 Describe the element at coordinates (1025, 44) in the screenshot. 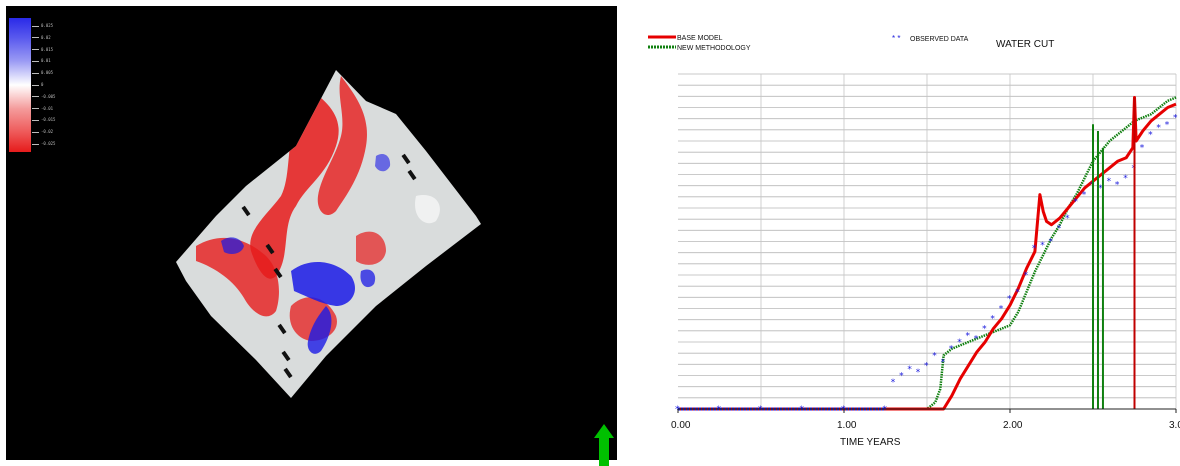

I see `chart-title: WATER CUT` at that location.